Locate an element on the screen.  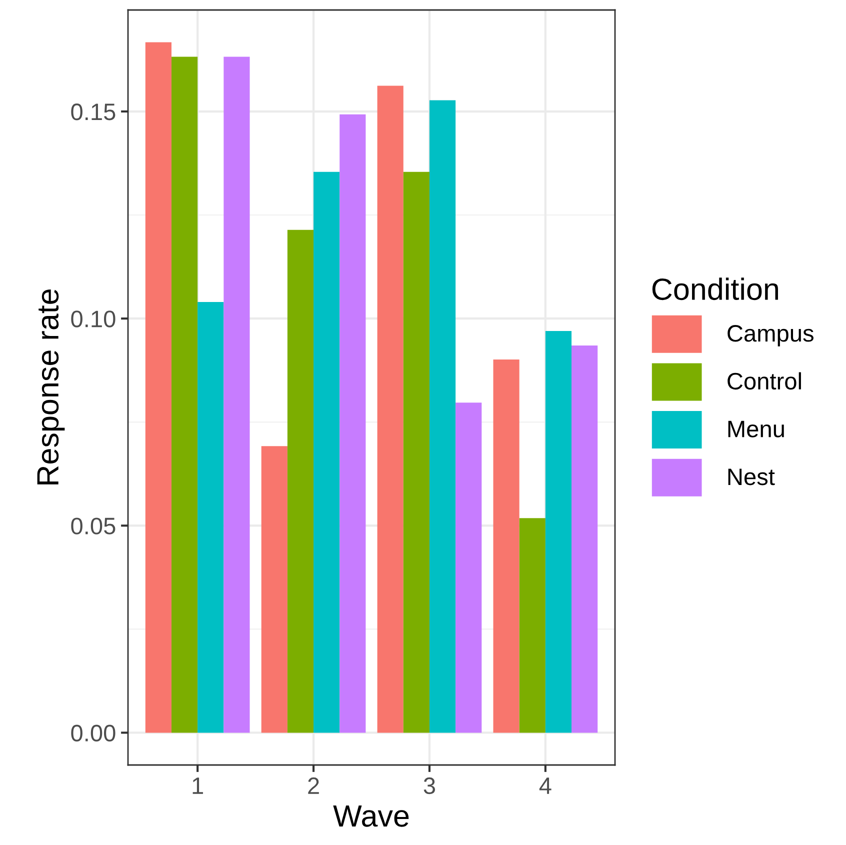
legend-label: Menu is located at coordinates (756, 429).